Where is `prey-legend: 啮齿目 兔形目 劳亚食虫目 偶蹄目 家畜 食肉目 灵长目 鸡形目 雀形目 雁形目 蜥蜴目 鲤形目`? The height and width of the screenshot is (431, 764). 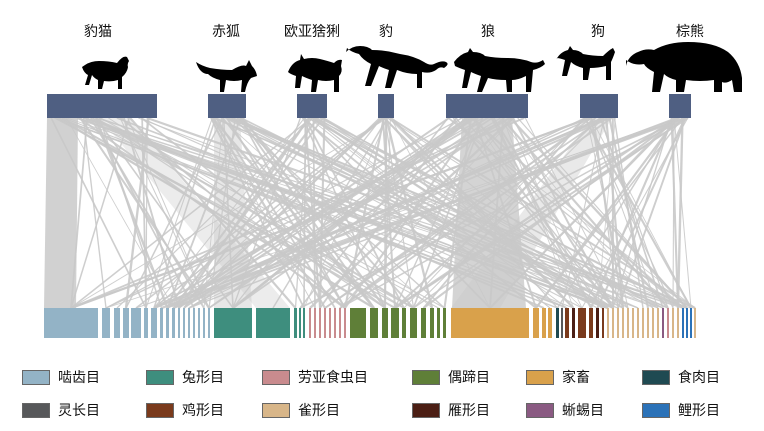
prey-legend: 啮齿目 兔形目 劳亚食虫目 偶蹄目 家畜 食肉目 灵长目 鸡形目 雀形目 雁形目 蜥蜴目 鲤形目 is located at coordinates (387, 396).